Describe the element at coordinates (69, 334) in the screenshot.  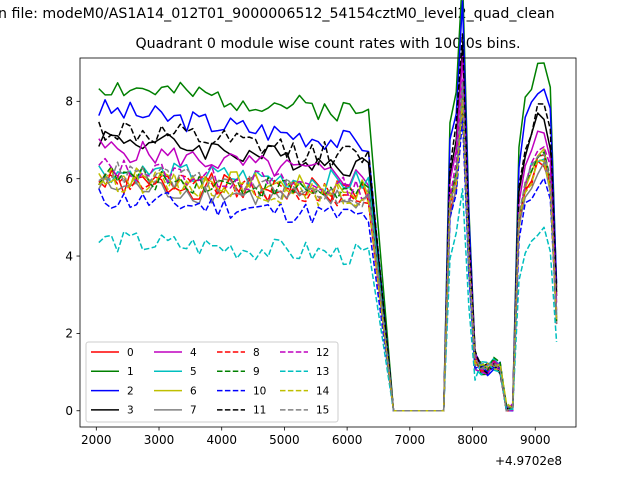
I see `y-tick-label: 2` at that location.